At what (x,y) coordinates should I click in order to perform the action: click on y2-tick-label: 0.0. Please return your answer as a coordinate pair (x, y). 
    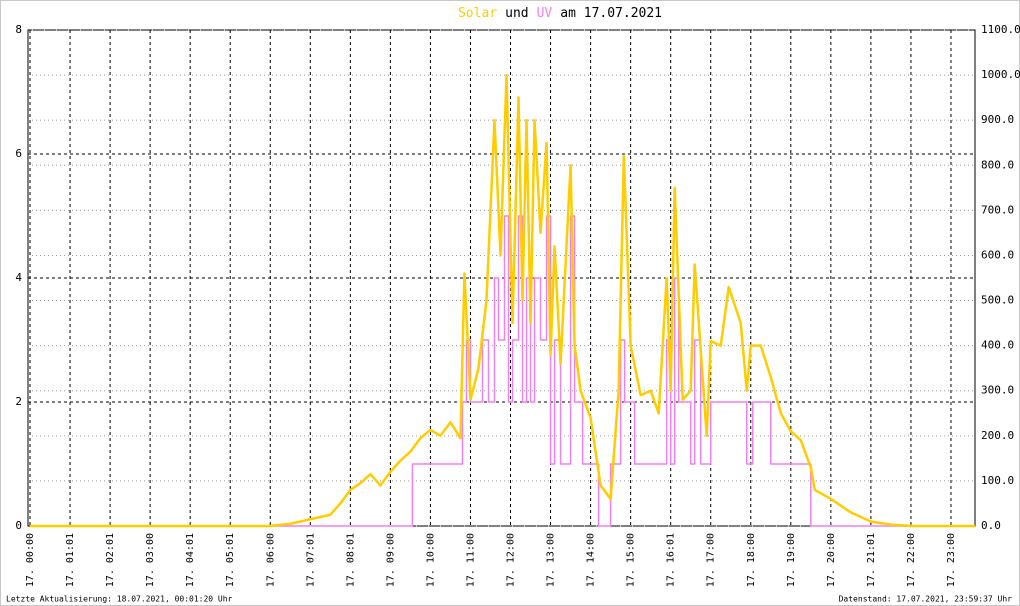
    Looking at the image, I should click on (991, 525).